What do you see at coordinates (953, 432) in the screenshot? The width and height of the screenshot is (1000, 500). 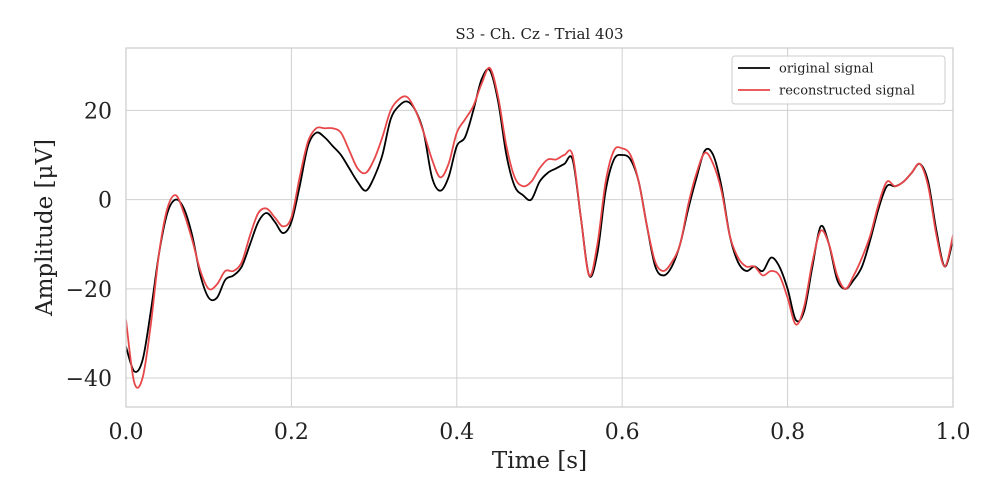 I see `x-tick-label: 1.0` at bounding box center [953, 432].